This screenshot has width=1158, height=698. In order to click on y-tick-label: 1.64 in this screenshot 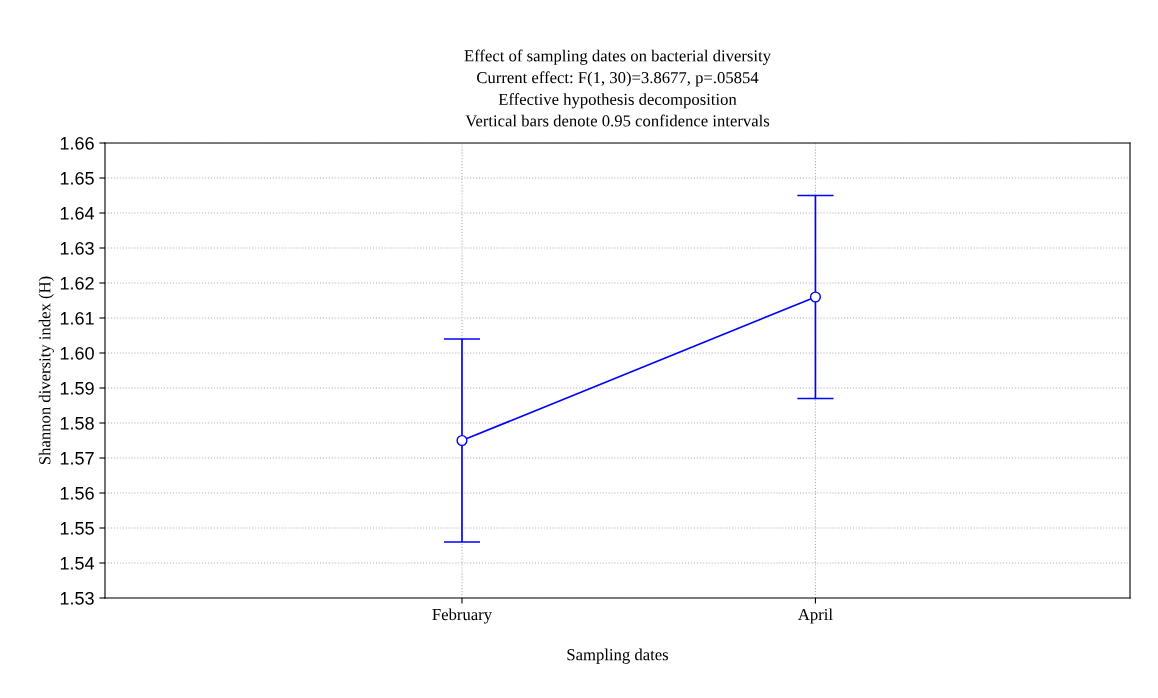, I will do `click(77, 213)`.